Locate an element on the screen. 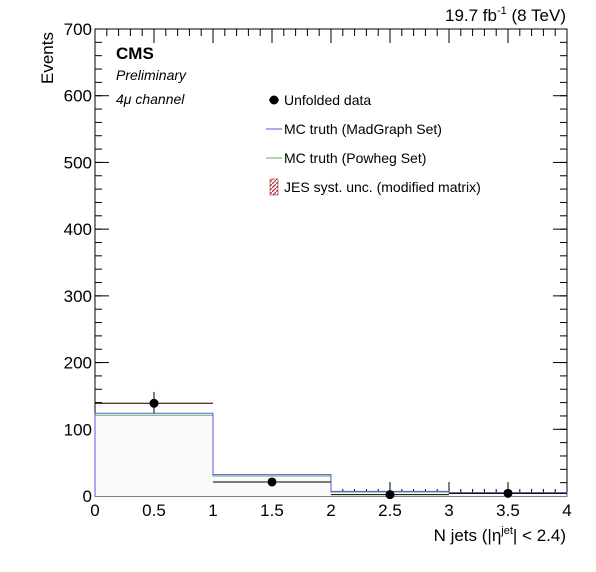 The image size is (596, 572). legend-marker is located at coordinates (274, 100).